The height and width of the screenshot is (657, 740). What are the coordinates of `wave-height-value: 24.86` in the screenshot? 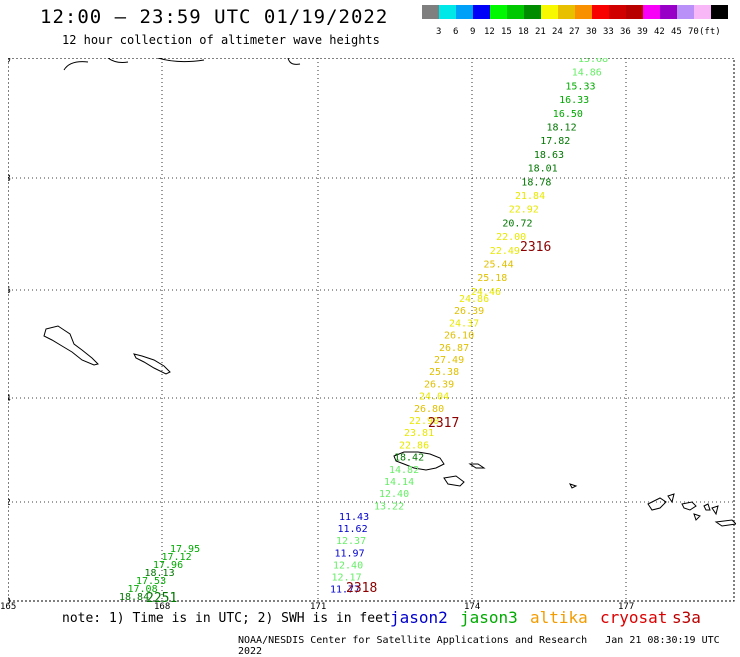 It's located at (474, 299).